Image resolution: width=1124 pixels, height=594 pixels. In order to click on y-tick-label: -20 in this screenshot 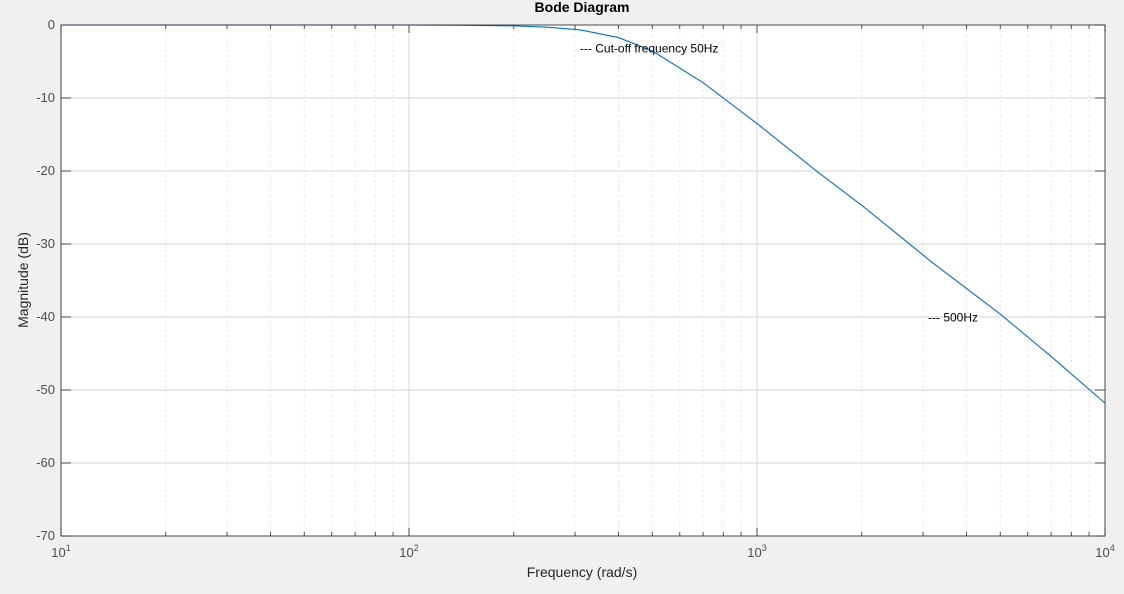, I will do `click(45, 170)`.